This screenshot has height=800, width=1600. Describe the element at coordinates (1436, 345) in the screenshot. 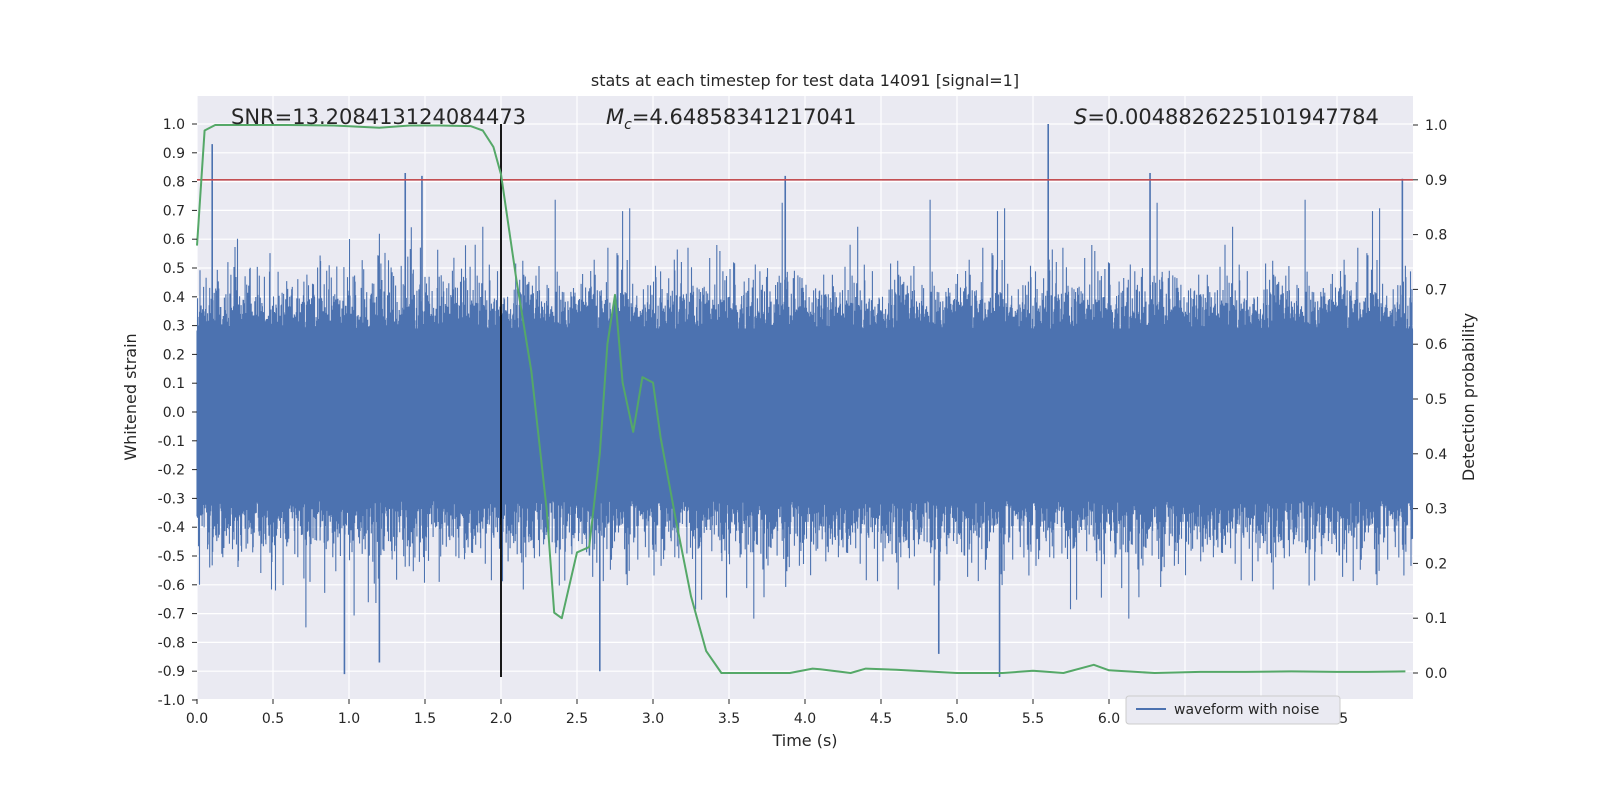

I see `y2-tick-label: 0.6` at that location.